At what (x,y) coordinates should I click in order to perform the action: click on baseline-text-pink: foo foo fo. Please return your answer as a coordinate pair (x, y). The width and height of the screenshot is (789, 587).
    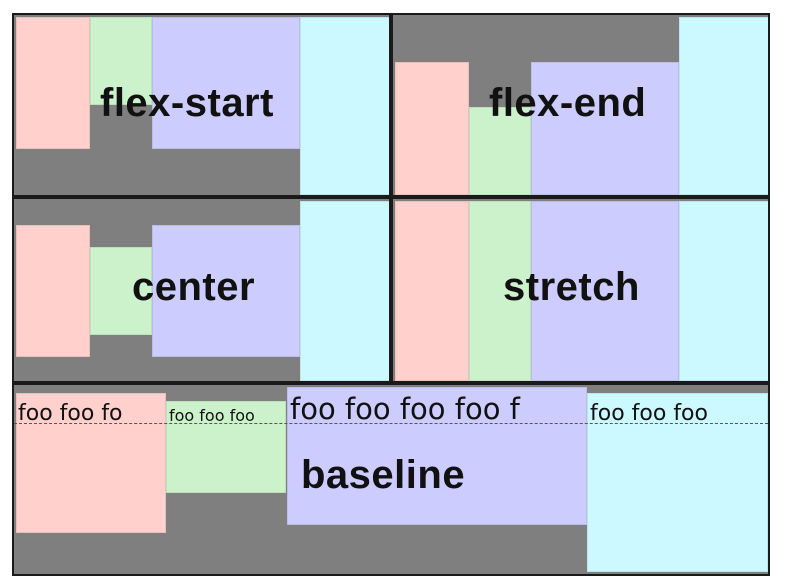
    Looking at the image, I should click on (70, 414).